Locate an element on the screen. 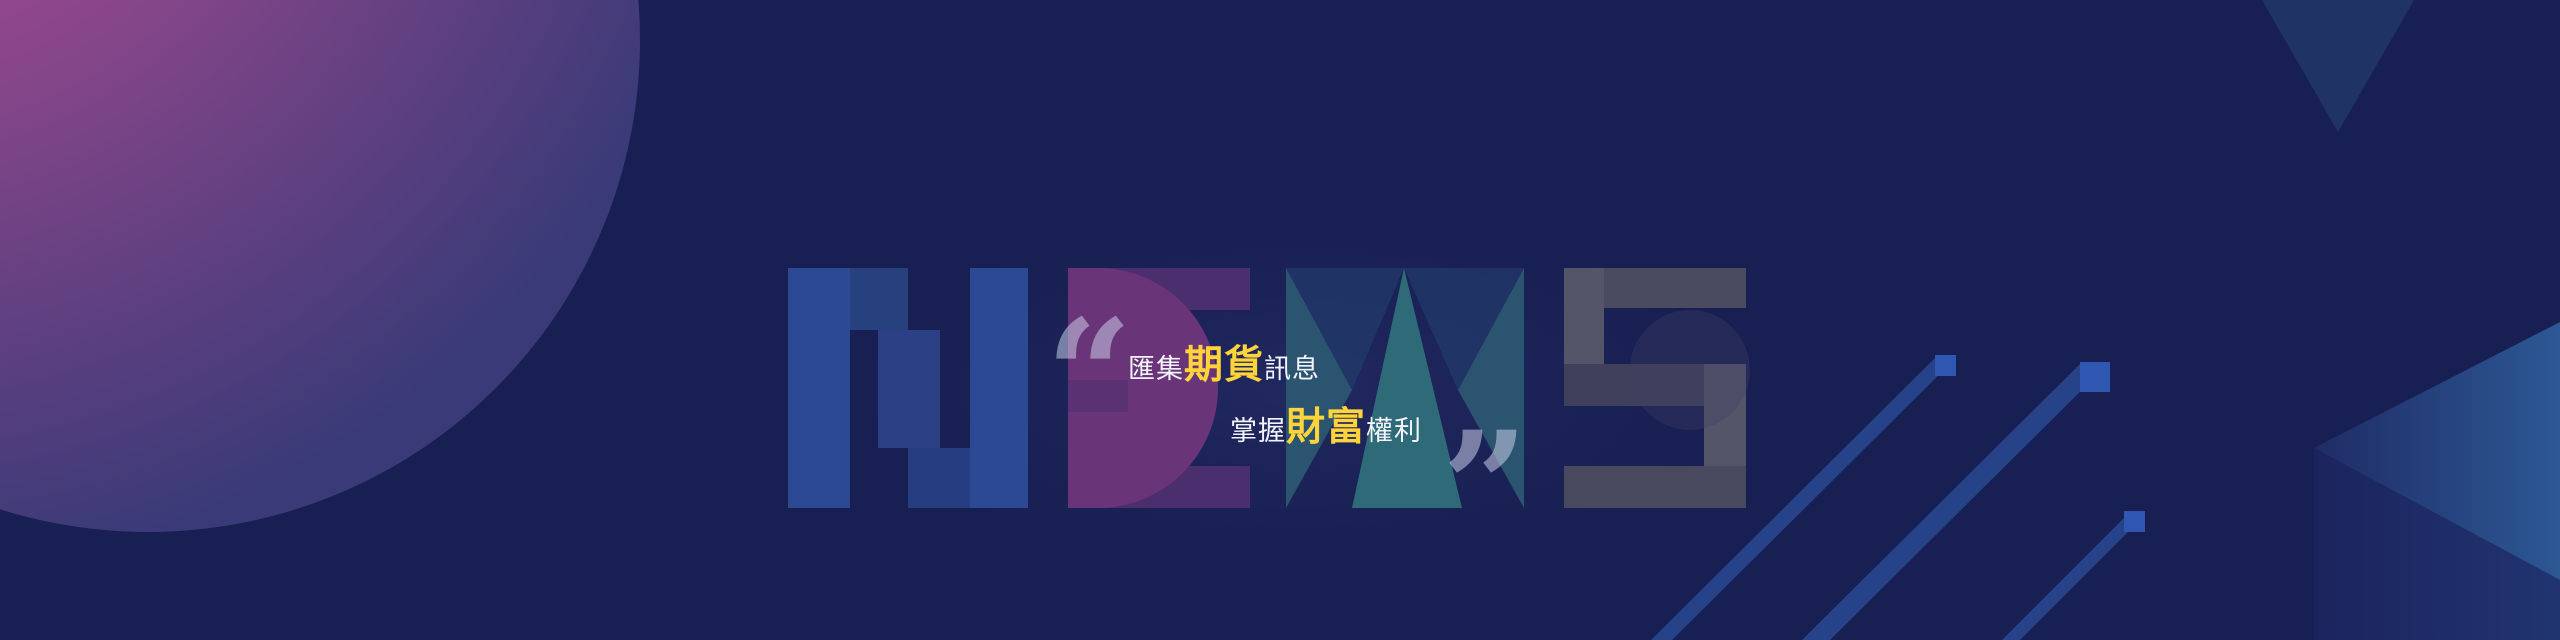 The width and height of the screenshot is (2560, 640). slogan-line-1-emphasis: 期貨 is located at coordinates (1224, 365).